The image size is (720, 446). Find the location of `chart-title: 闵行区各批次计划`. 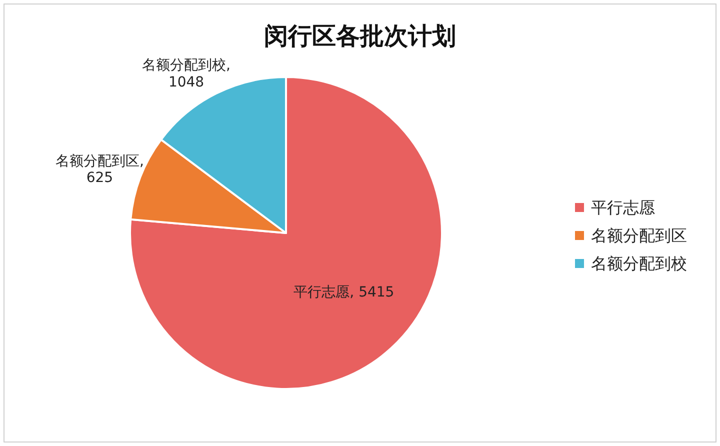

chart-title: 闵行区各批次计划 is located at coordinates (360, 36).